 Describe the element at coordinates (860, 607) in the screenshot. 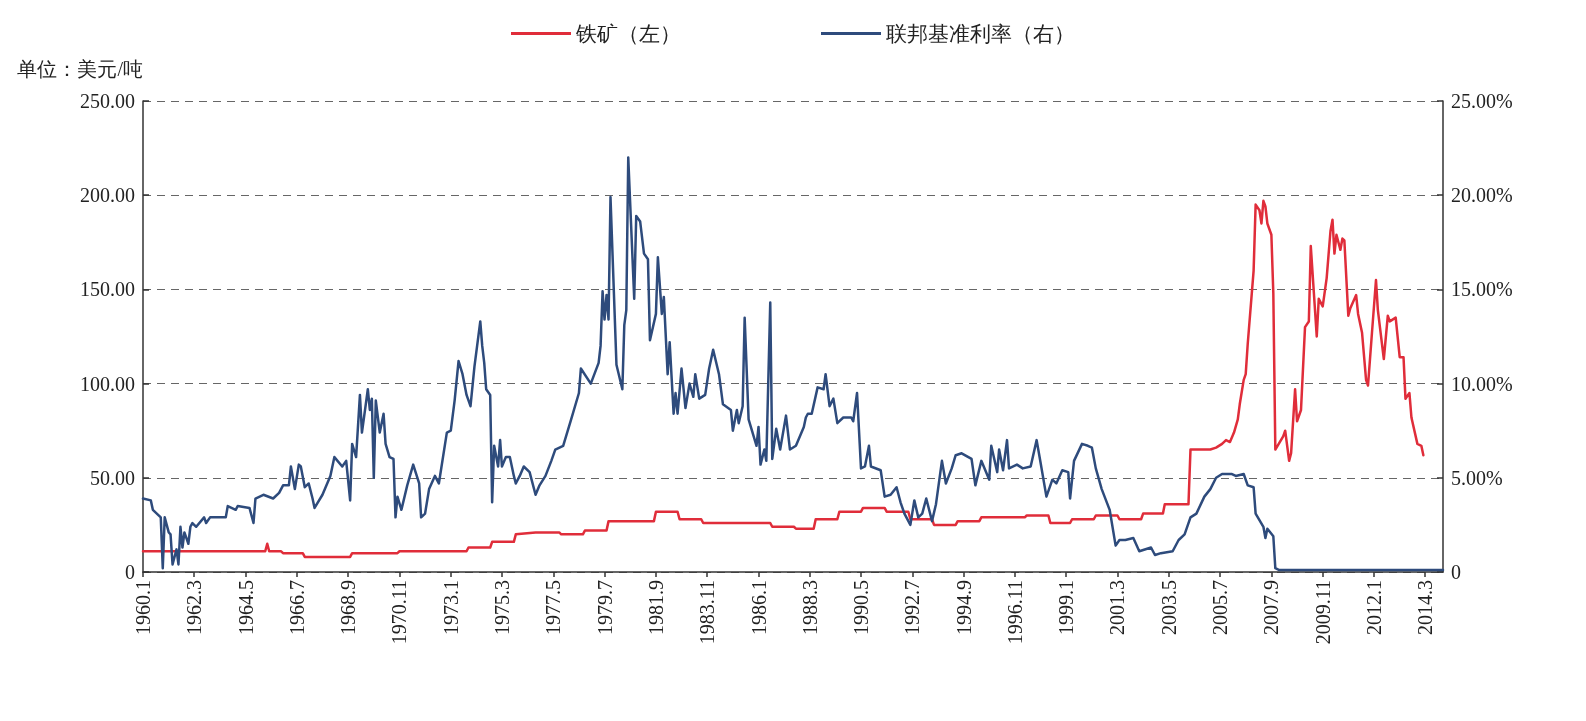

I see `x-tick-label: 1990.5` at that location.